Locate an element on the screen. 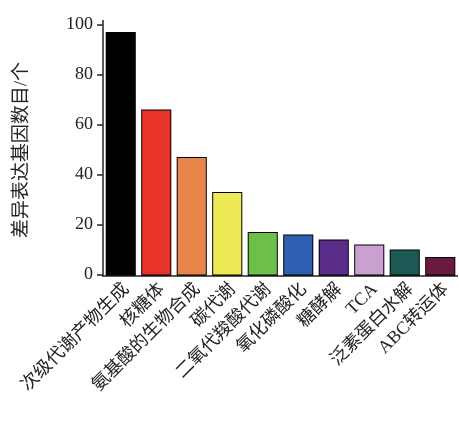 The height and width of the screenshot is (427, 459). y-axis-label: 差异表达基因数目/个 is located at coordinates (20, 150).